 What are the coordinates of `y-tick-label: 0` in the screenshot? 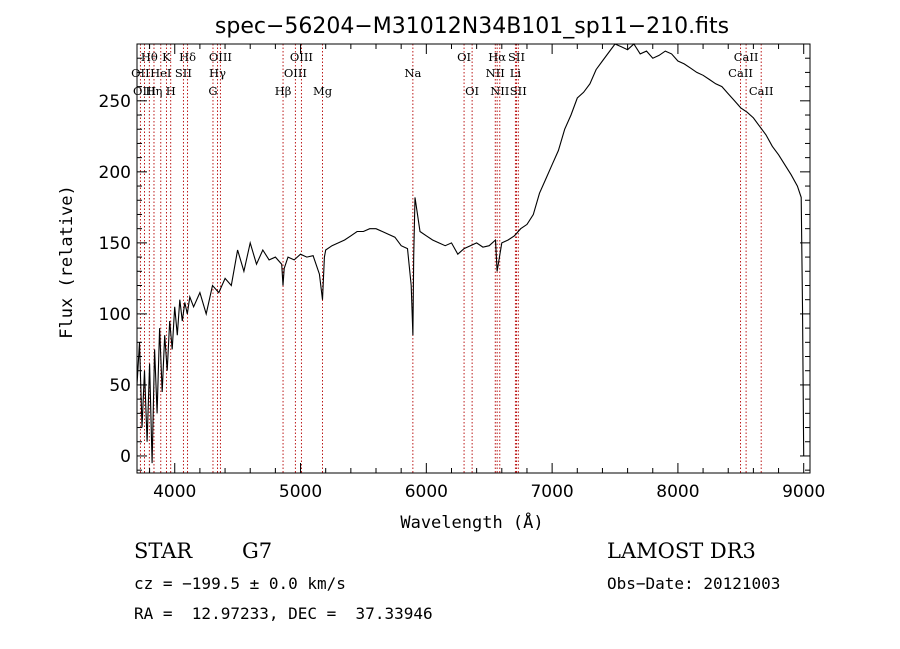 It's located at (125, 457).